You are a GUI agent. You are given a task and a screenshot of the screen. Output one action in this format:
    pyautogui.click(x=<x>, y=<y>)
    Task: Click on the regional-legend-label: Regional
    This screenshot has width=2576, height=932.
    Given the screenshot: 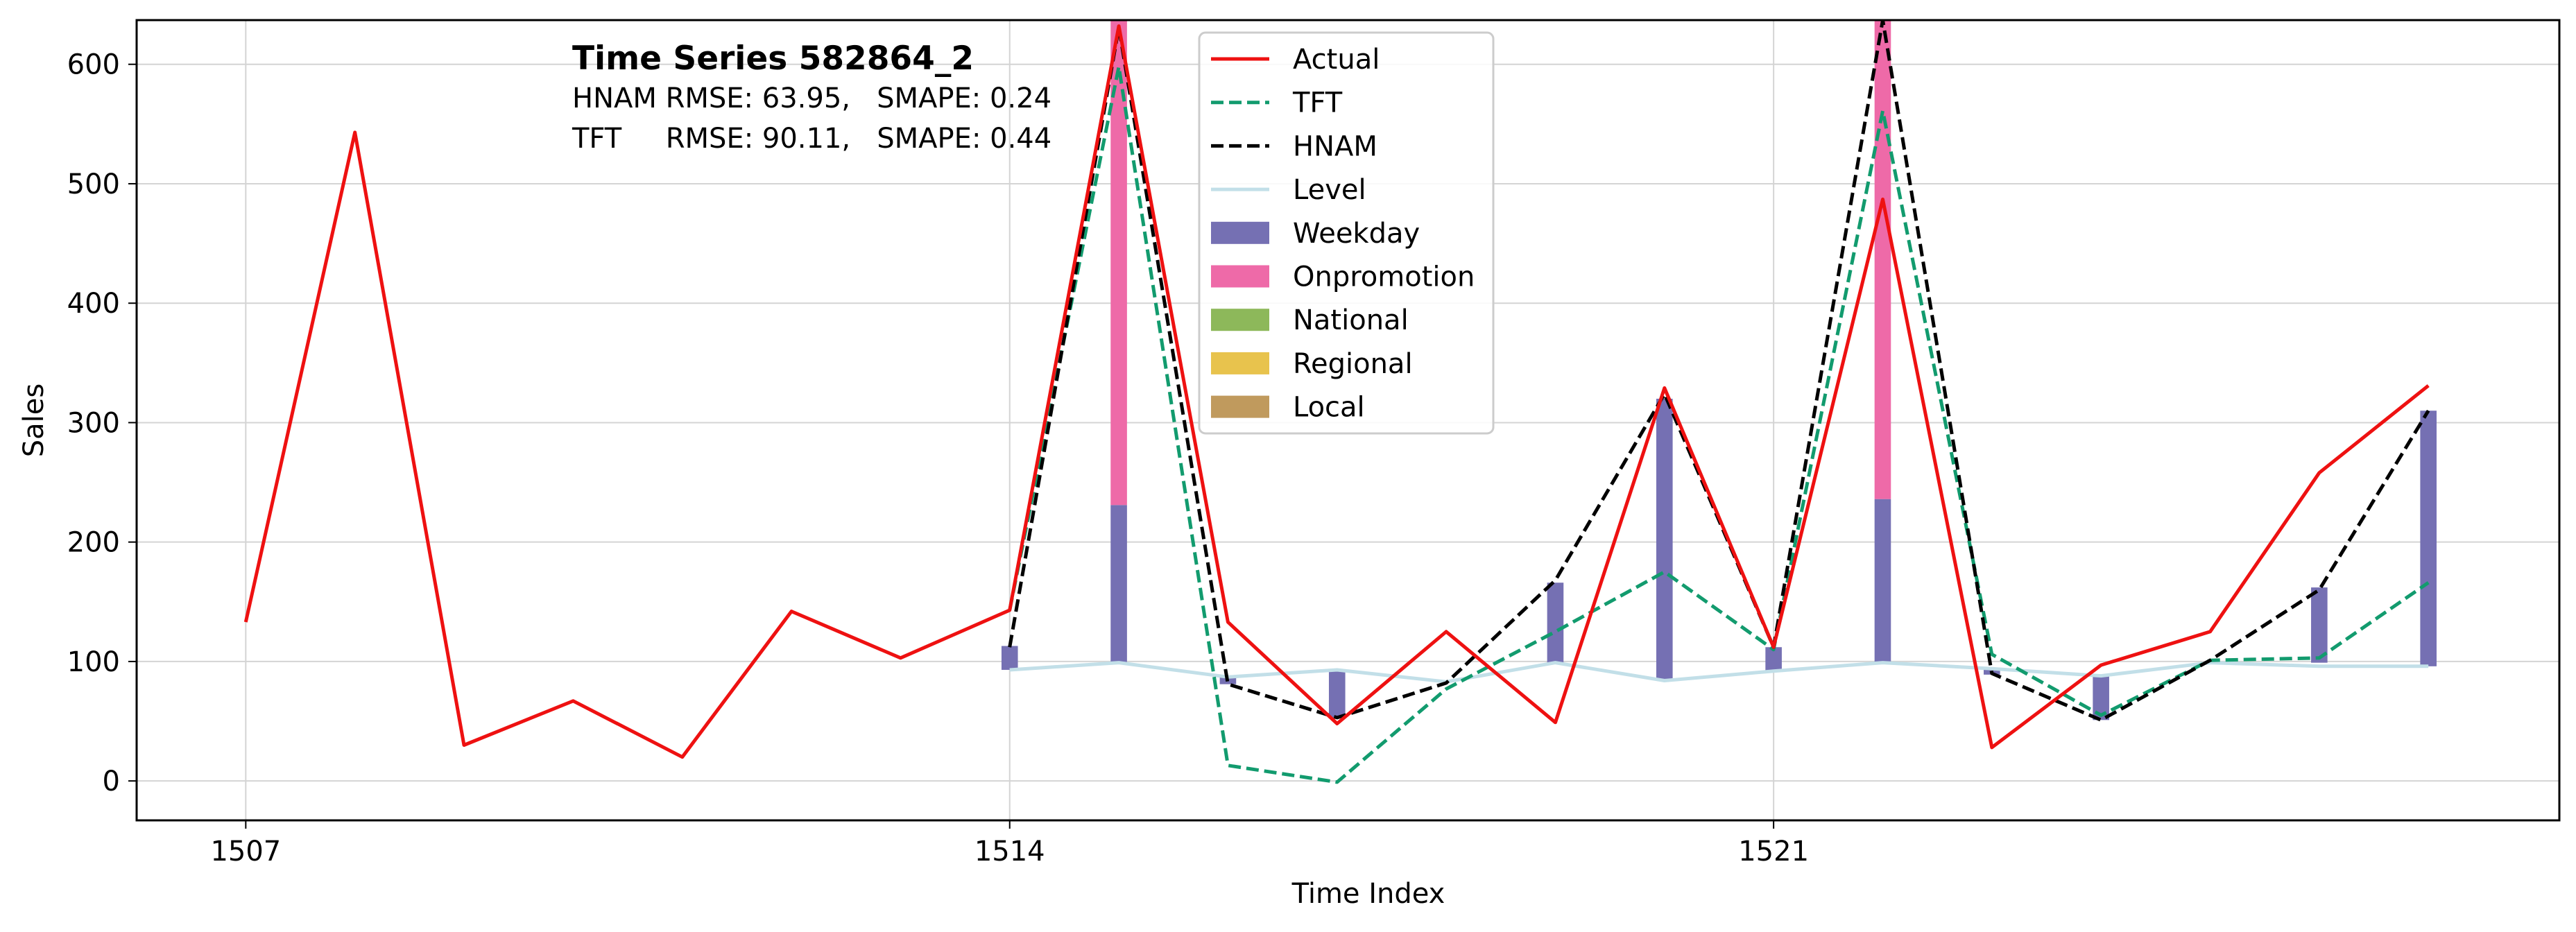 What is the action you would take?
    pyautogui.click(x=1353, y=364)
    